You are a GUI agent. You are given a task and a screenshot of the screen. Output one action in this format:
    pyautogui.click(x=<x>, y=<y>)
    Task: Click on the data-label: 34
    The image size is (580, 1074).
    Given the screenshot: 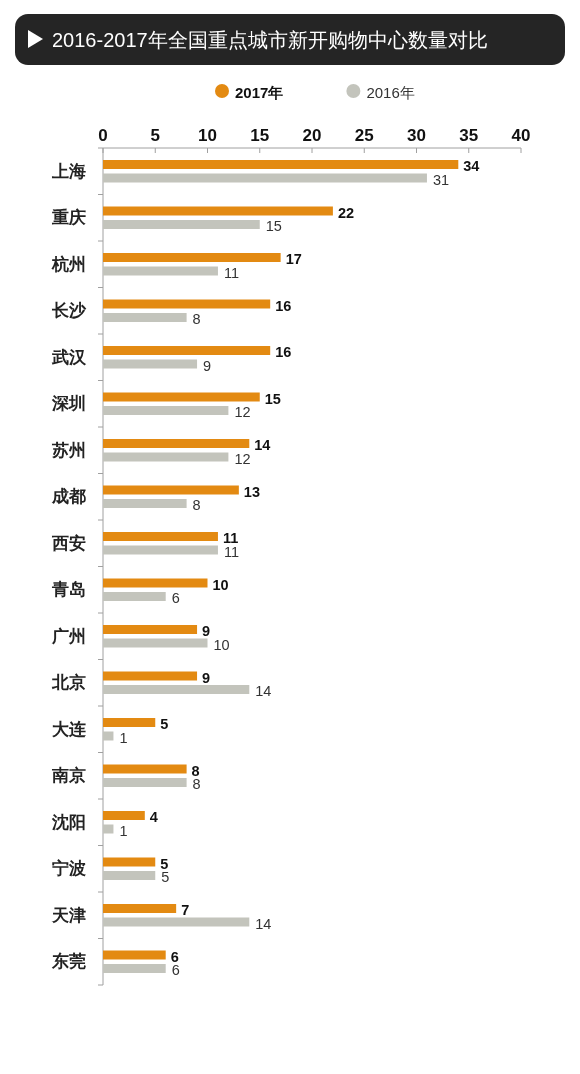 What is the action you would take?
    pyautogui.click(x=471, y=166)
    